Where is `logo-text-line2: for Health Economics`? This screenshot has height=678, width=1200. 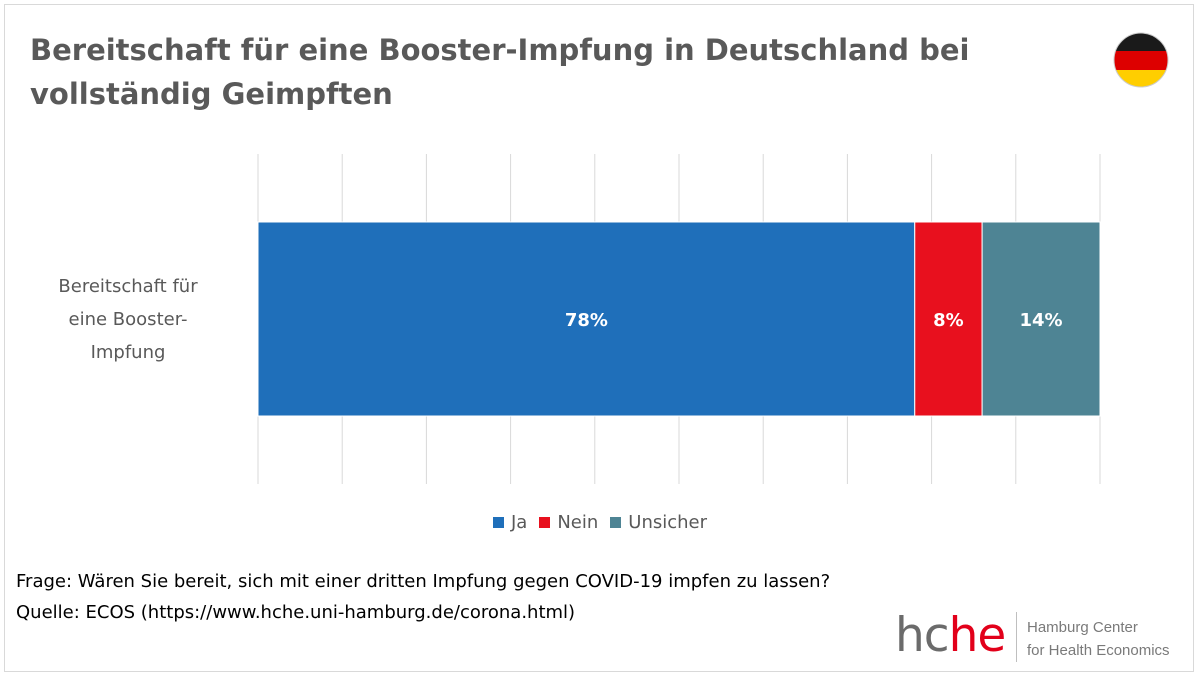
logo-text-line2: for Health Economics is located at coordinates (1098, 650).